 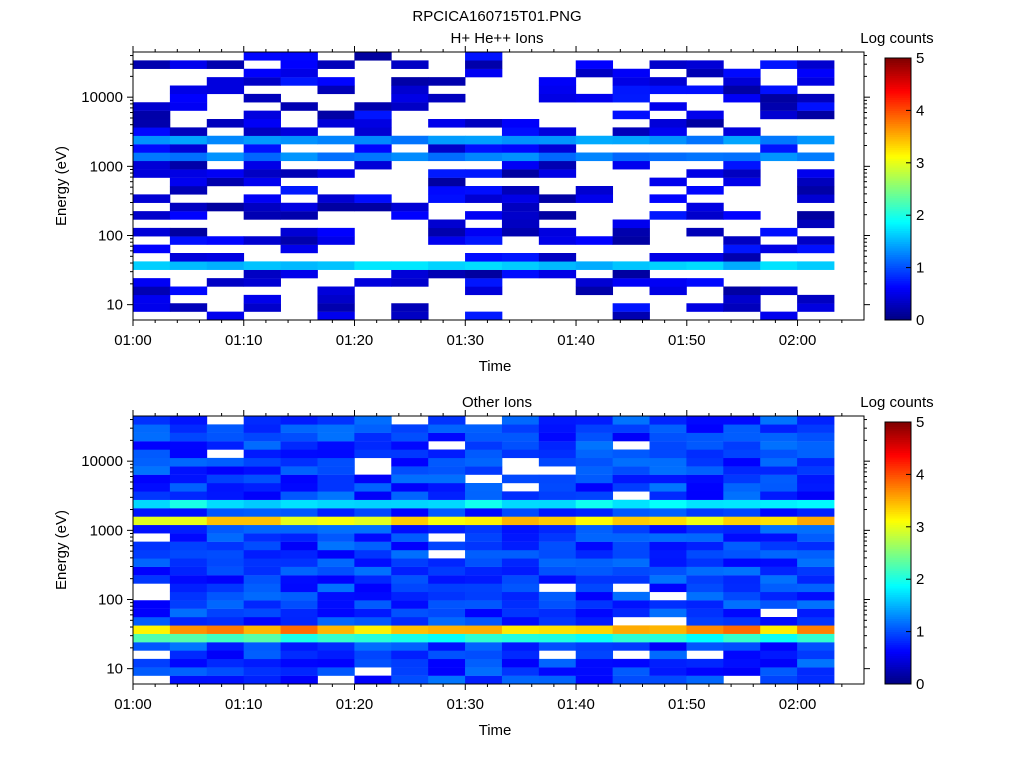 What do you see at coordinates (497, 38) in the screenshot?
I see `panel-title: H+ He++ Ions` at bounding box center [497, 38].